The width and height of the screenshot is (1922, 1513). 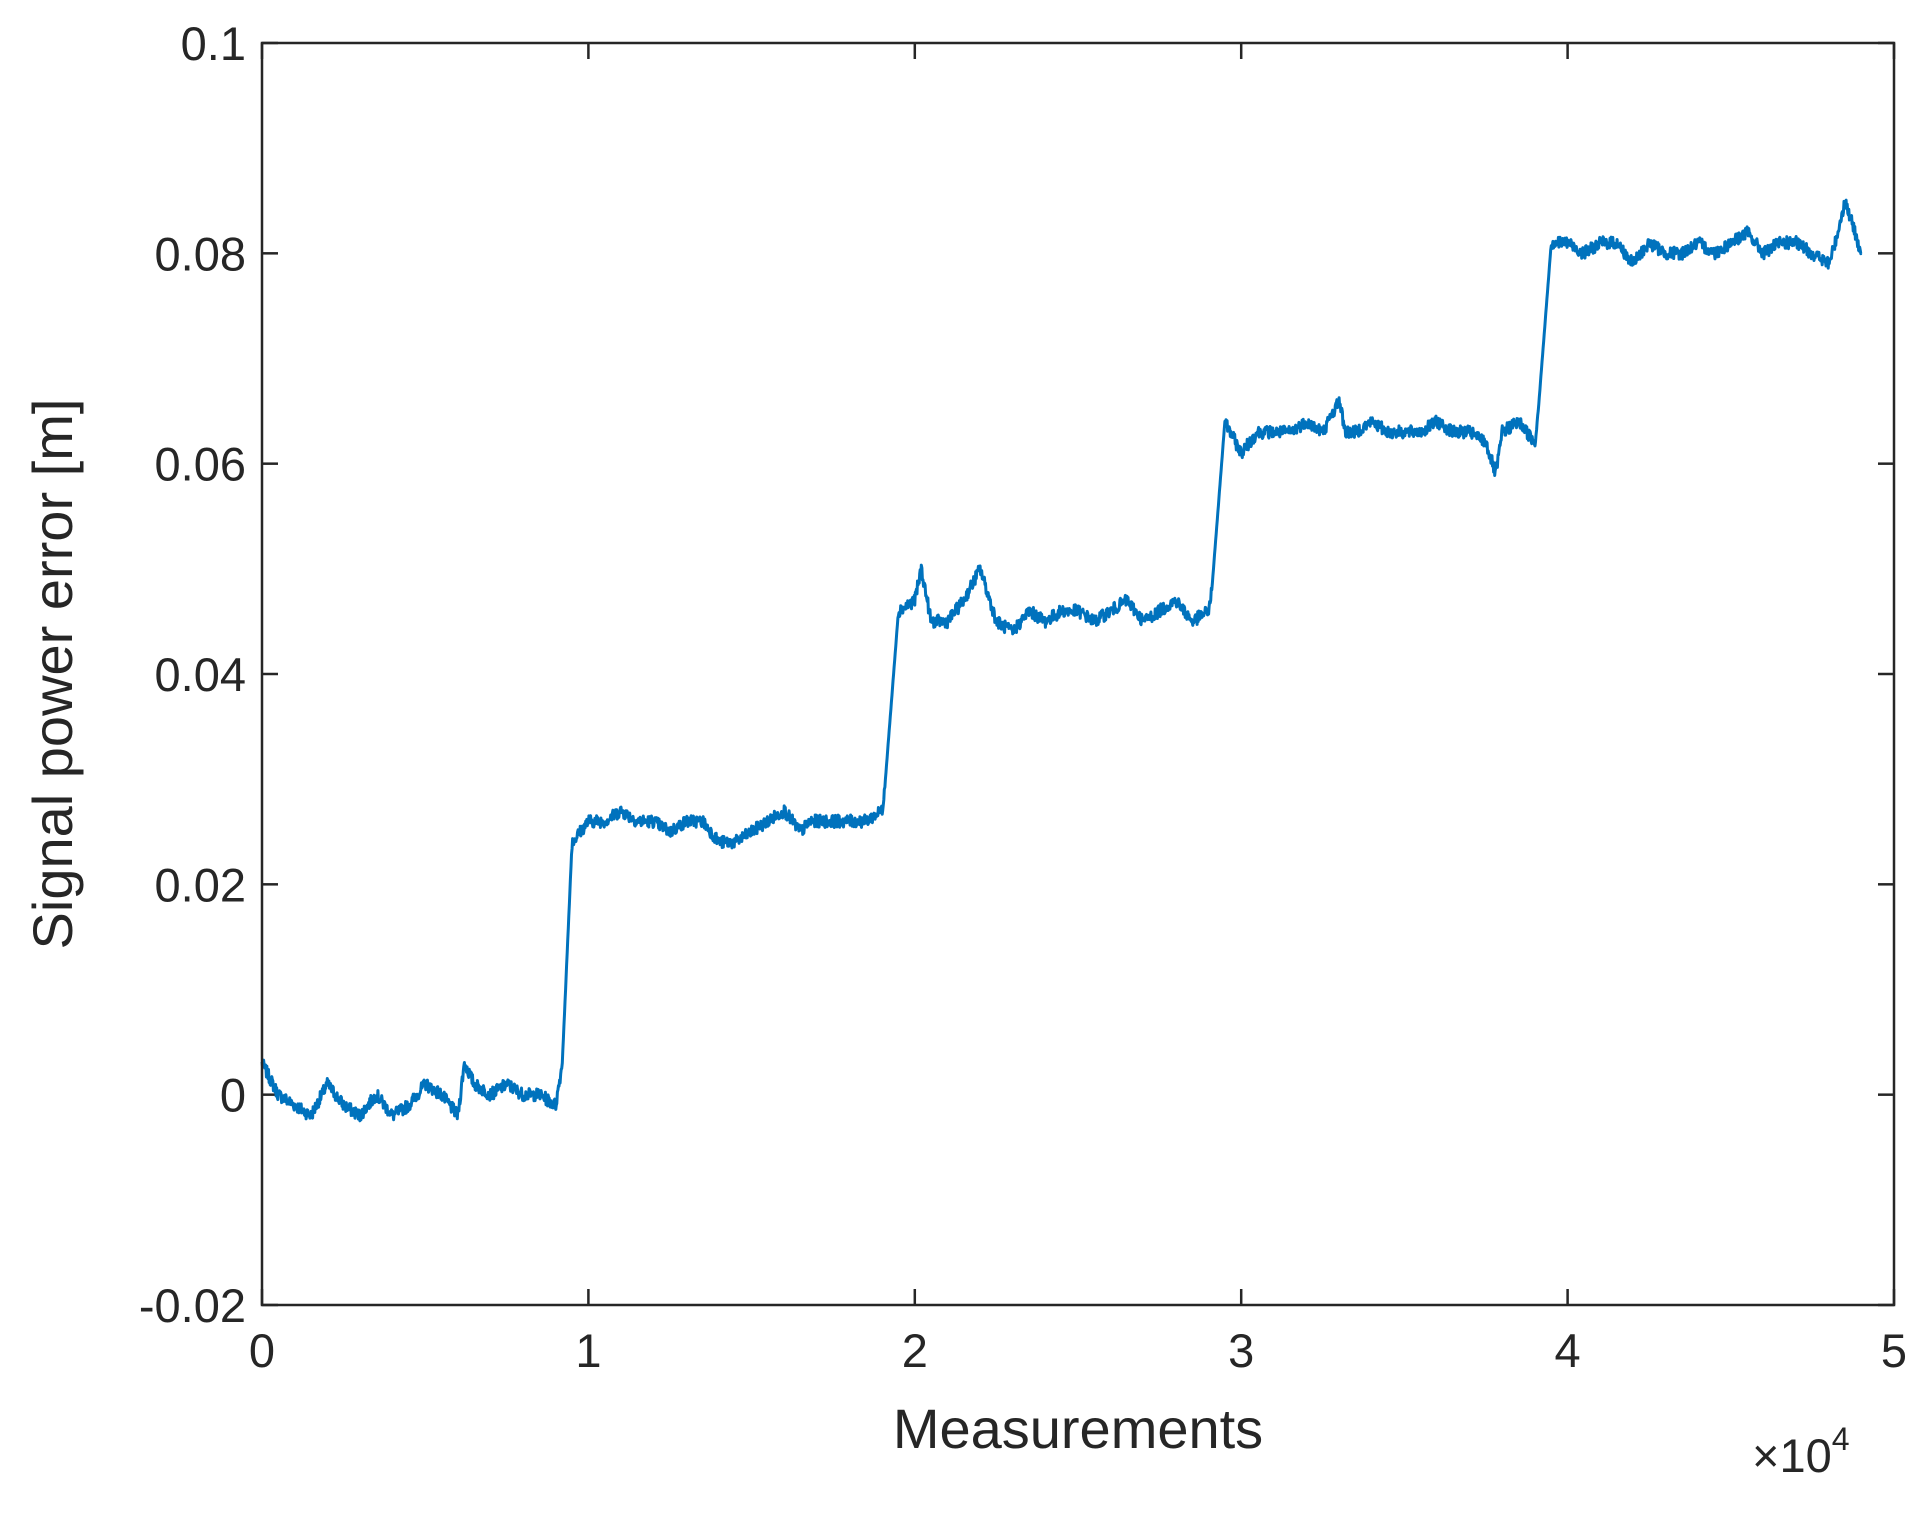 I want to click on x-tick-label: 3, so click(x=1241, y=1350).